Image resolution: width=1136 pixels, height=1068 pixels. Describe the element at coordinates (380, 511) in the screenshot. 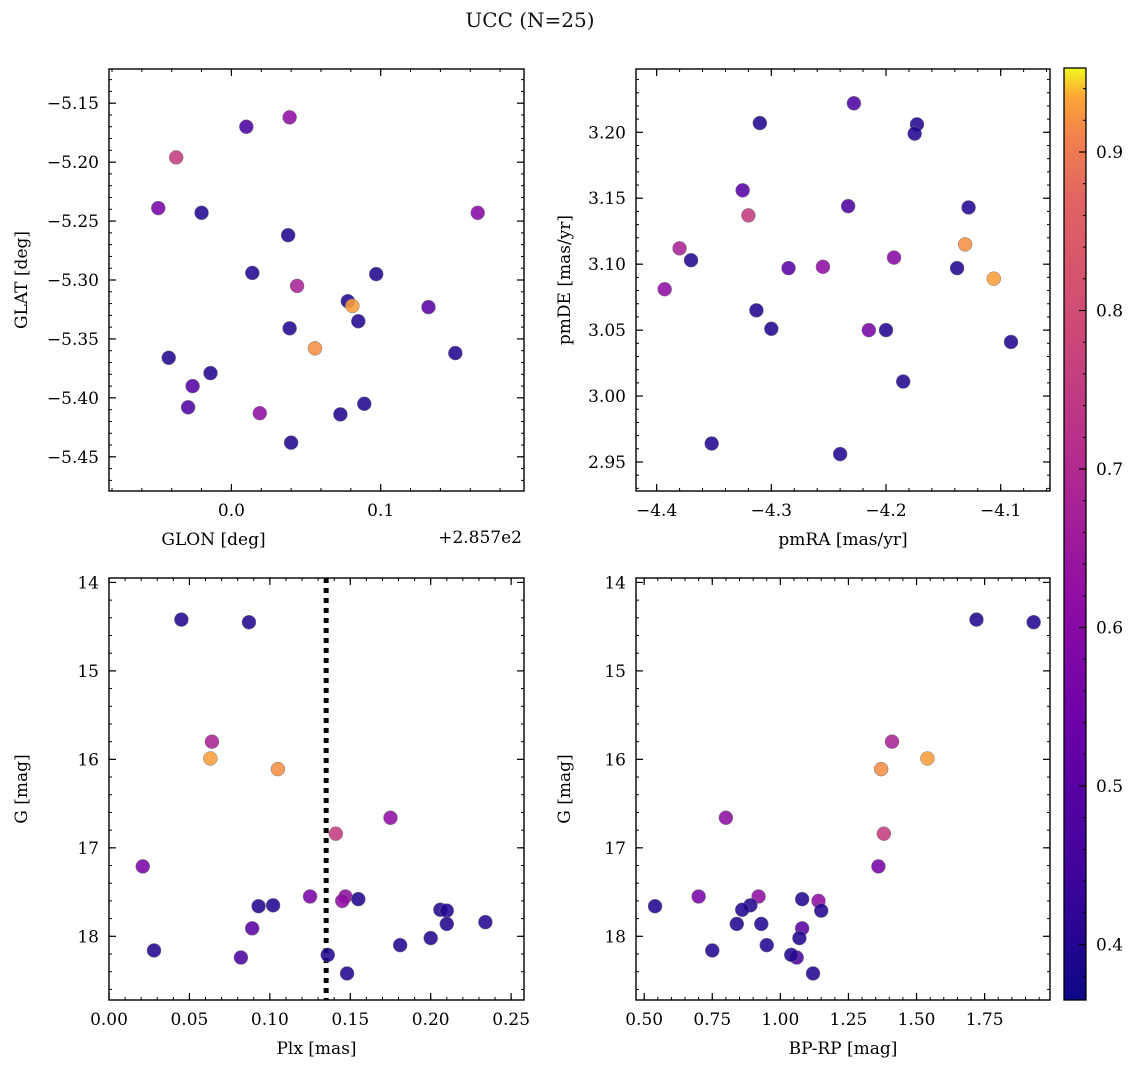

I see `x-tick-label: 0.1` at that location.